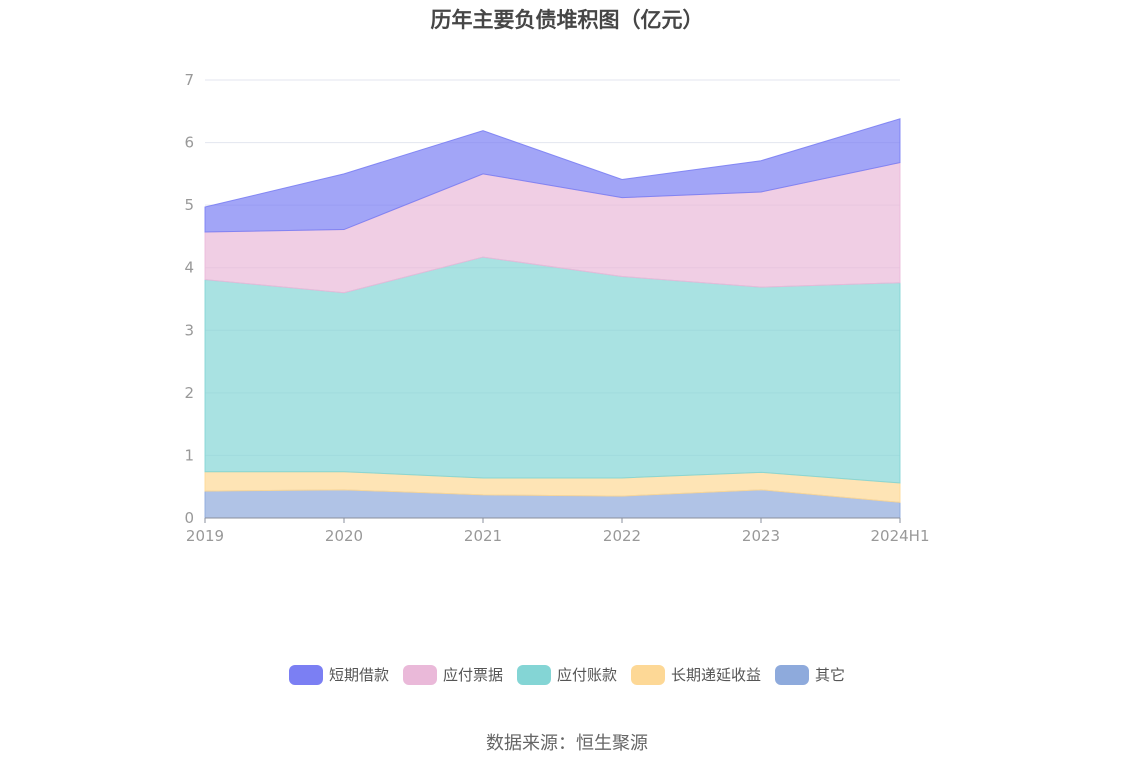 The height and width of the screenshot is (766, 1134). I want to click on x-tick-label: 2023, so click(761, 536).